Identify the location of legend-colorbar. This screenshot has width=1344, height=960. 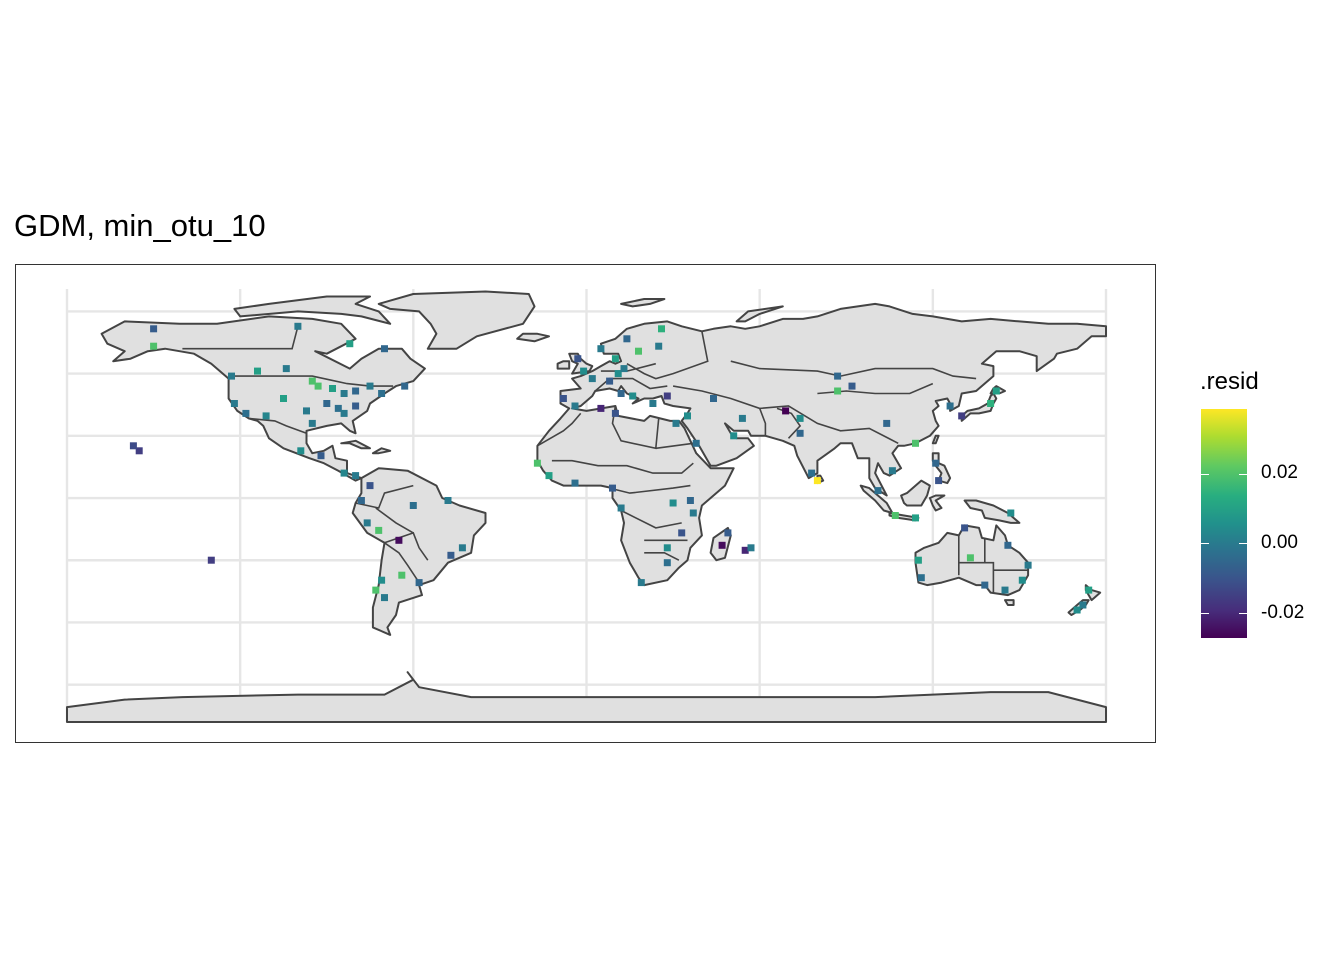
(1224, 523).